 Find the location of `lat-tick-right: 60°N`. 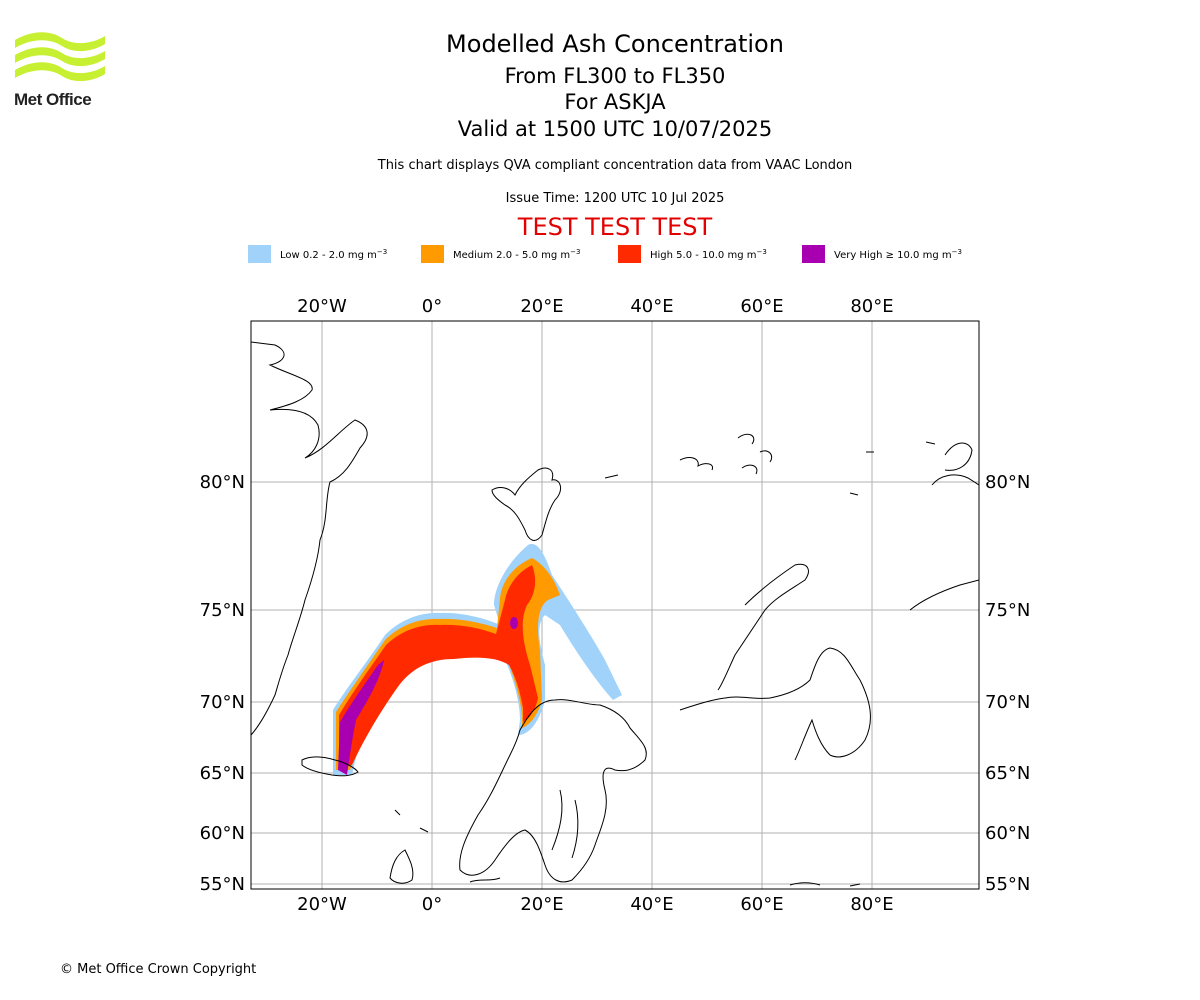

lat-tick-right: 60°N is located at coordinates (1007, 833).